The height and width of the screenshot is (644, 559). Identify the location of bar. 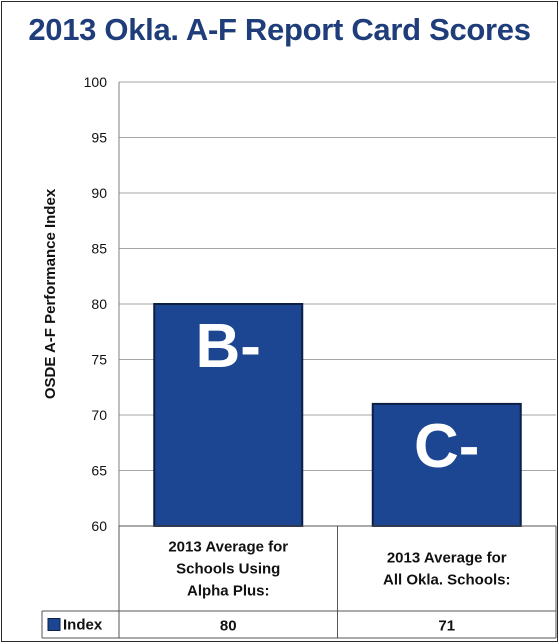
(228, 415).